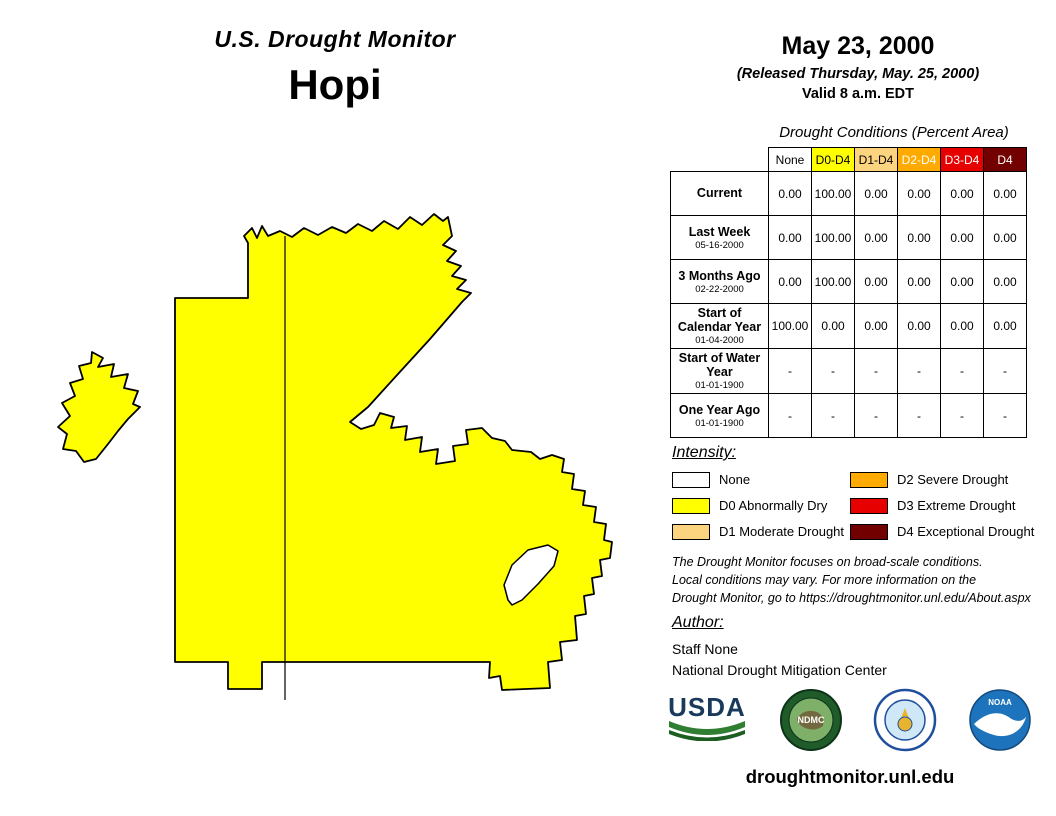  Describe the element at coordinates (335, 84) in the screenshot. I see `region-name: Hopi` at that location.